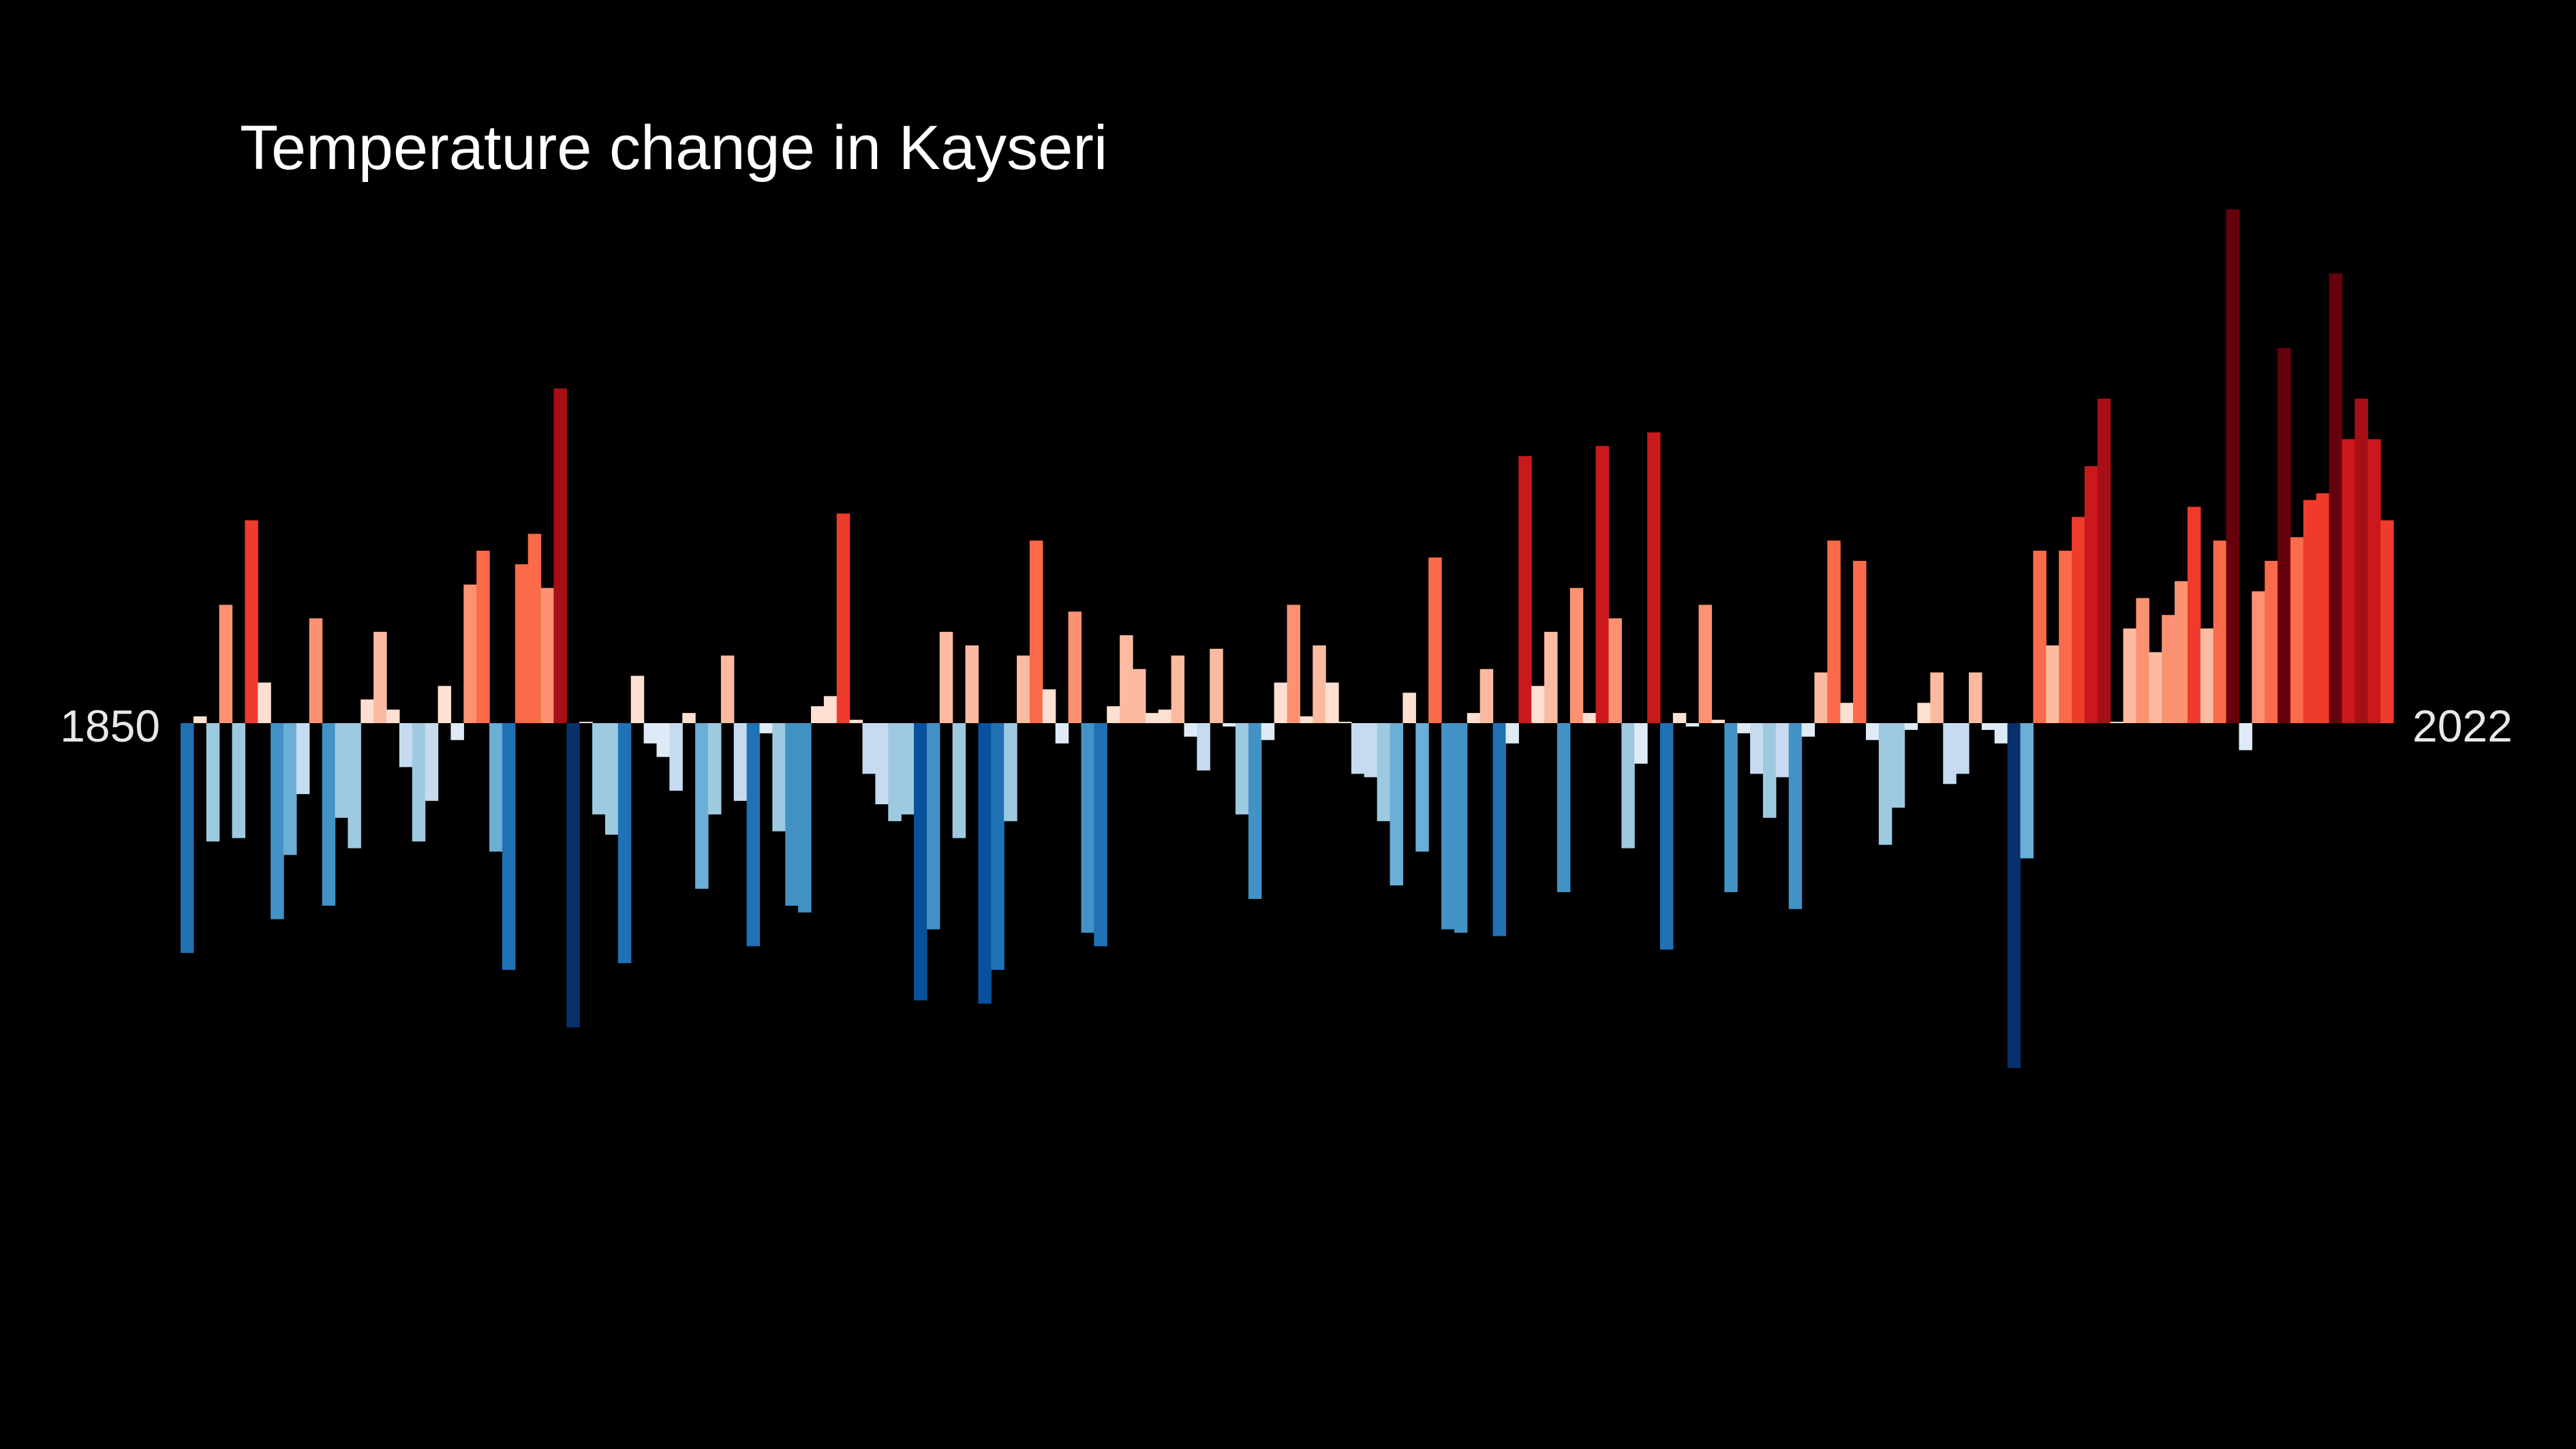 The image size is (2576, 1449). Describe the element at coordinates (2310, 612) in the screenshot. I see `bar-2015` at that location.